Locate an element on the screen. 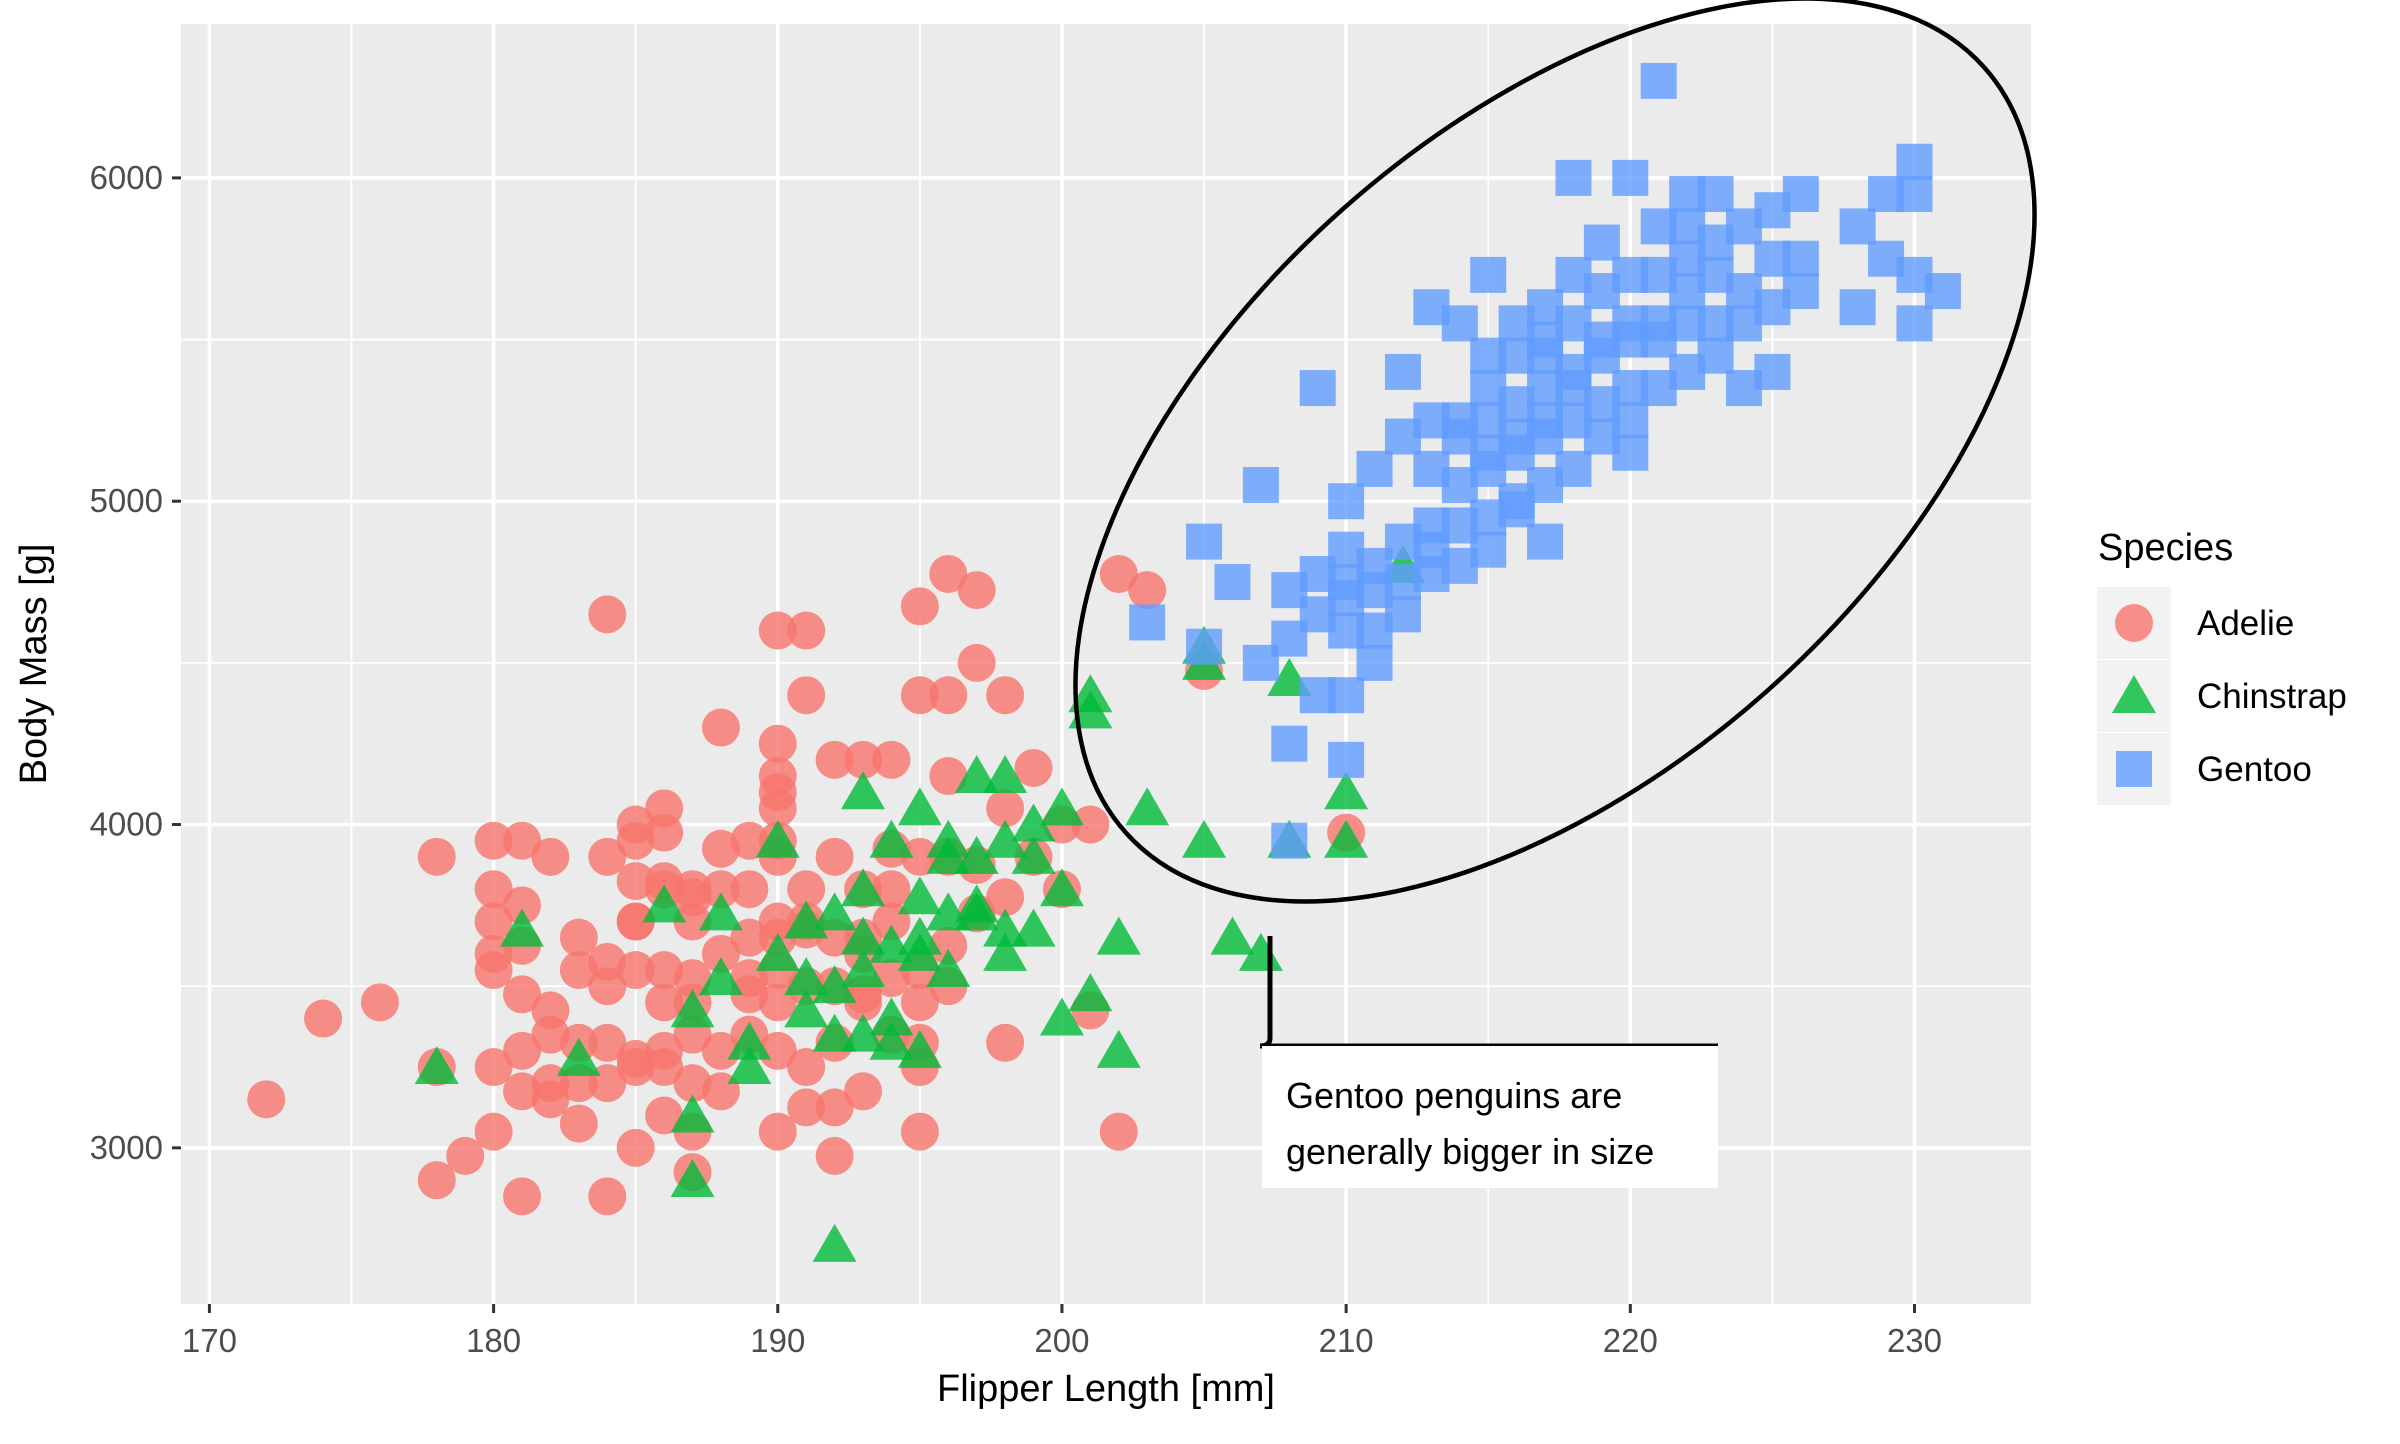  x-tick-label: 230 is located at coordinates (1914, 1340).